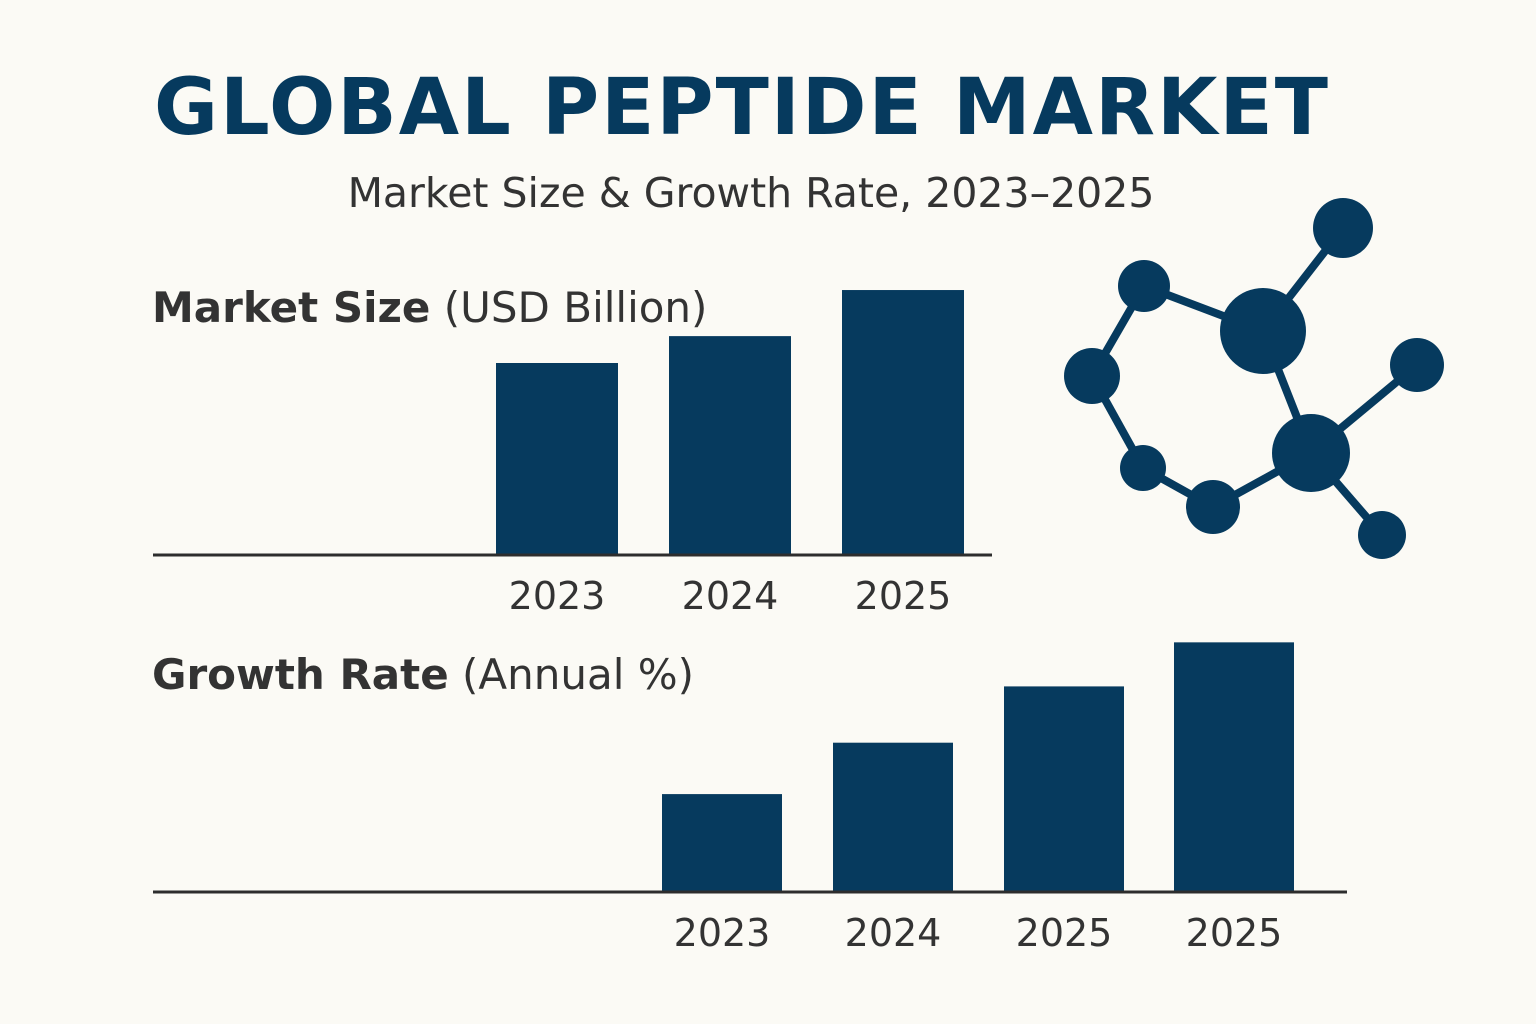  What do you see at coordinates (300, 674) in the screenshot?
I see `growth-rate-title-main: Growth Rate` at bounding box center [300, 674].